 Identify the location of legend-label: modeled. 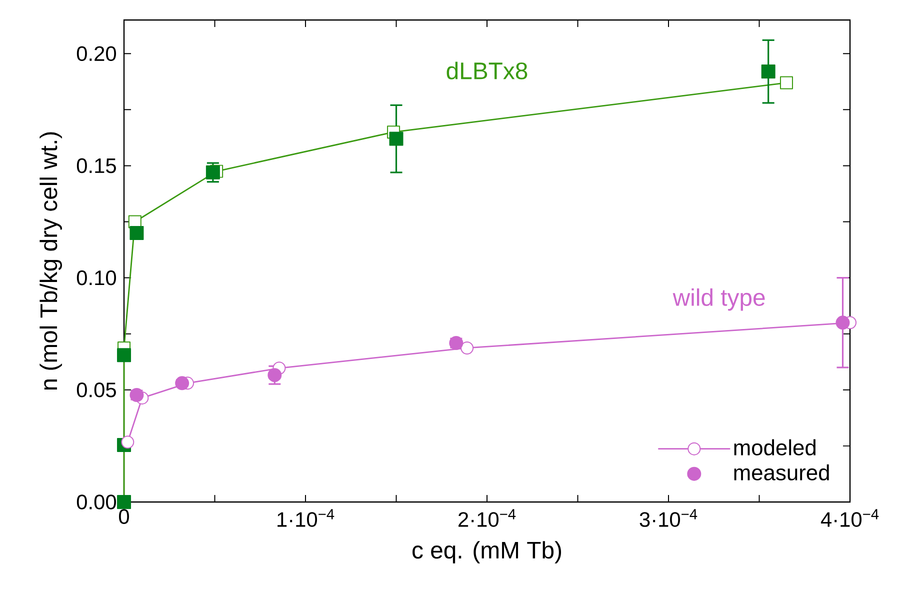
(775, 447).